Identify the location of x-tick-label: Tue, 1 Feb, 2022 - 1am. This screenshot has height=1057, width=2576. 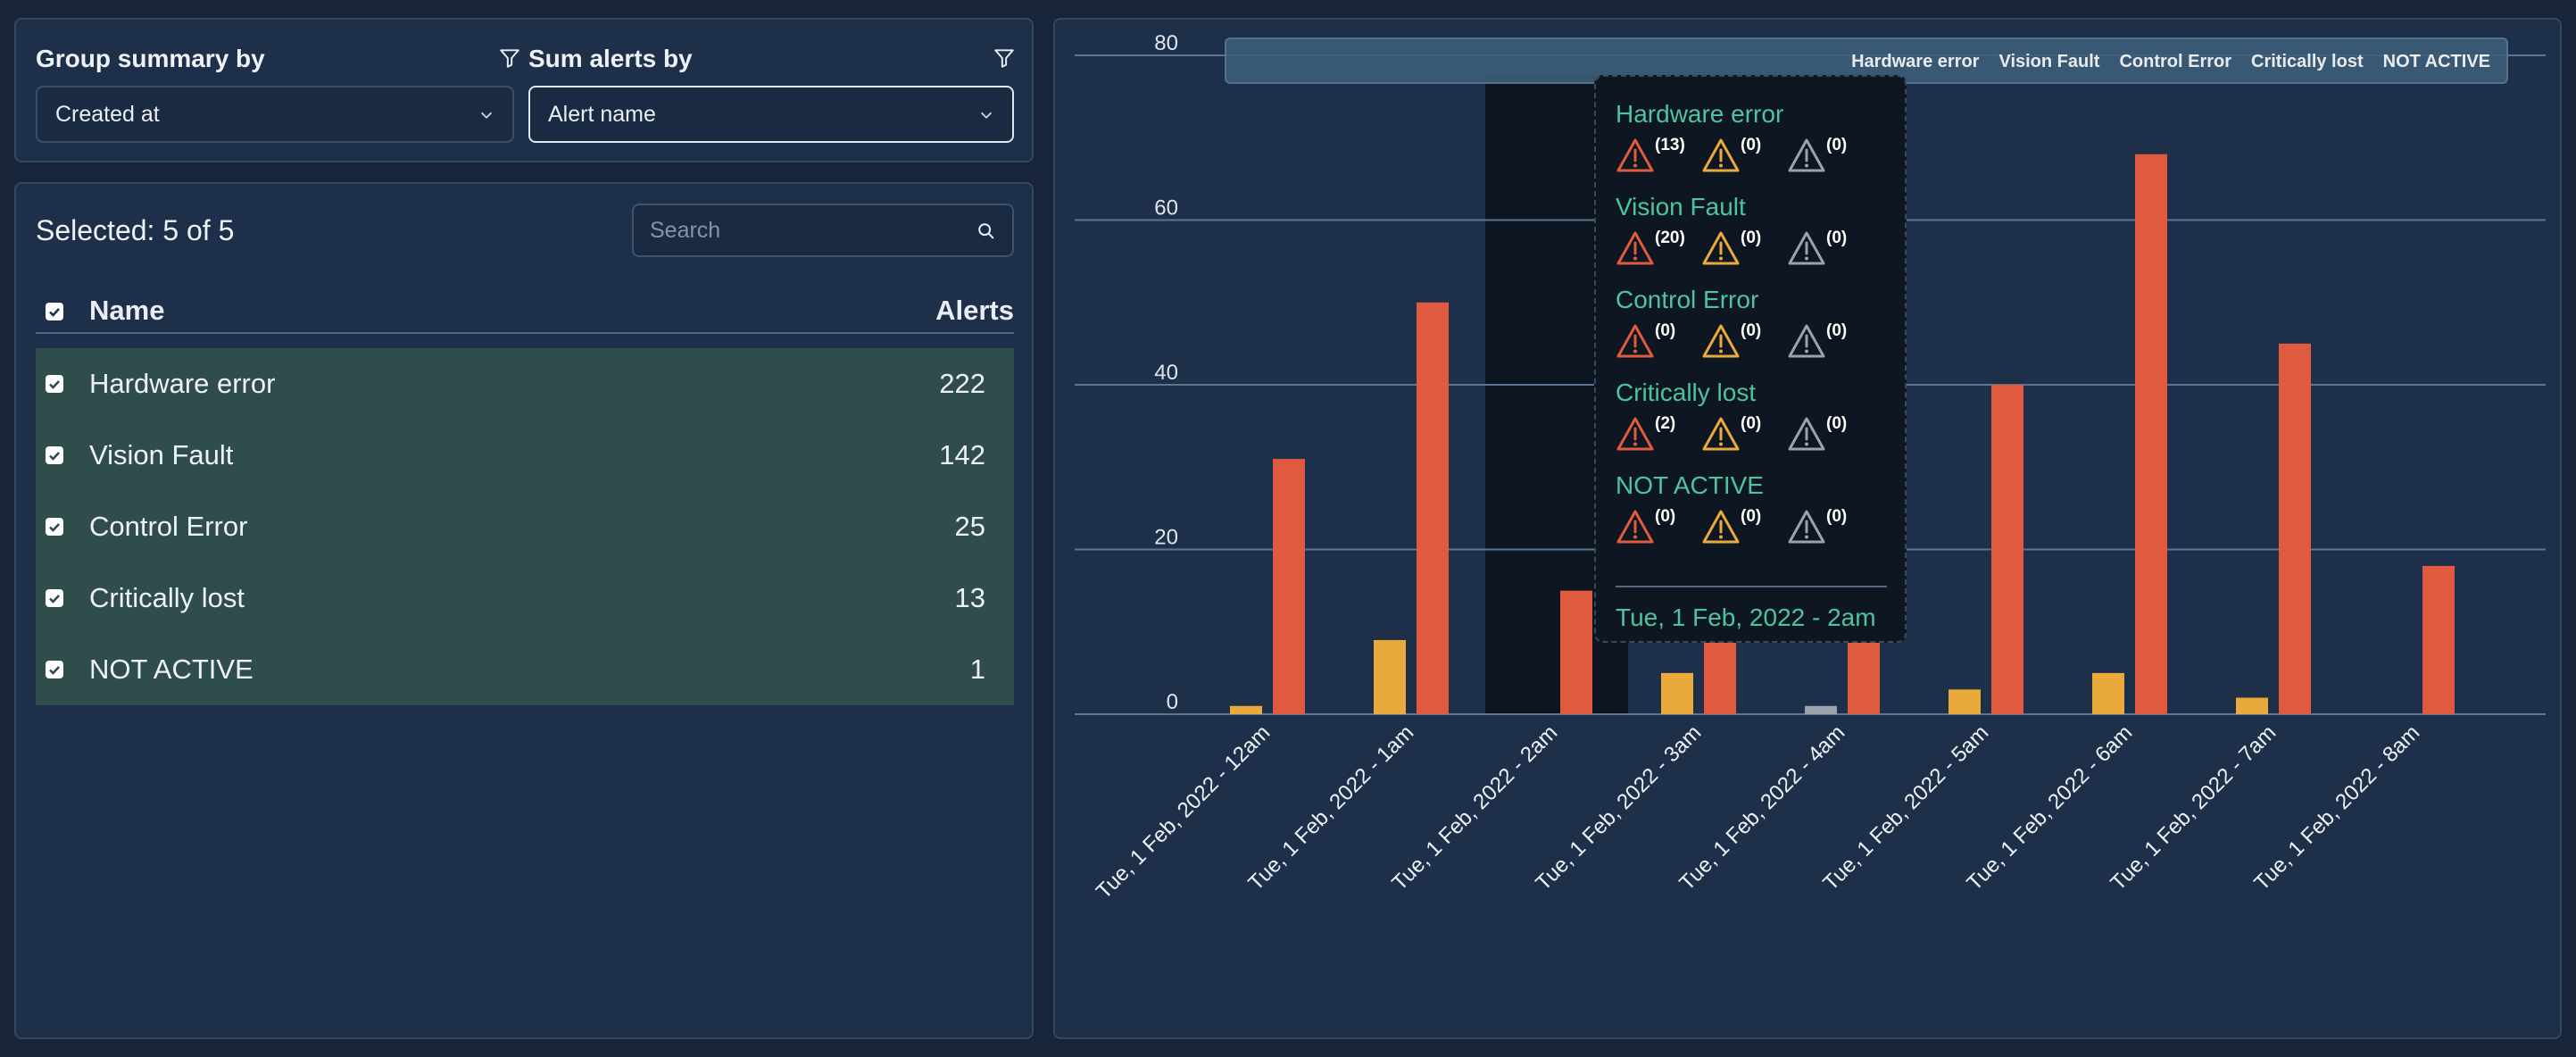
(1330, 807).